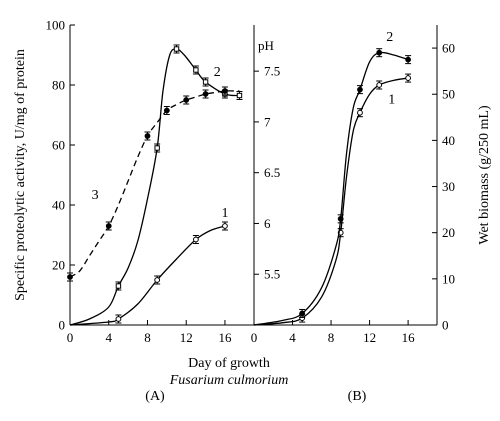 This screenshot has width=500, height=421. What do you see at coordinates (272, 274) in the screenshot?
I see `panel-b-ph-tick-label: 5.5` at bounding box center [272, 274].